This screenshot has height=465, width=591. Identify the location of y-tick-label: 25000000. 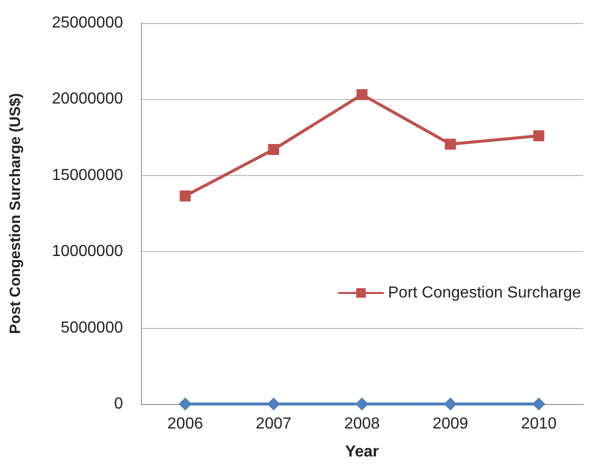
(88, 23).